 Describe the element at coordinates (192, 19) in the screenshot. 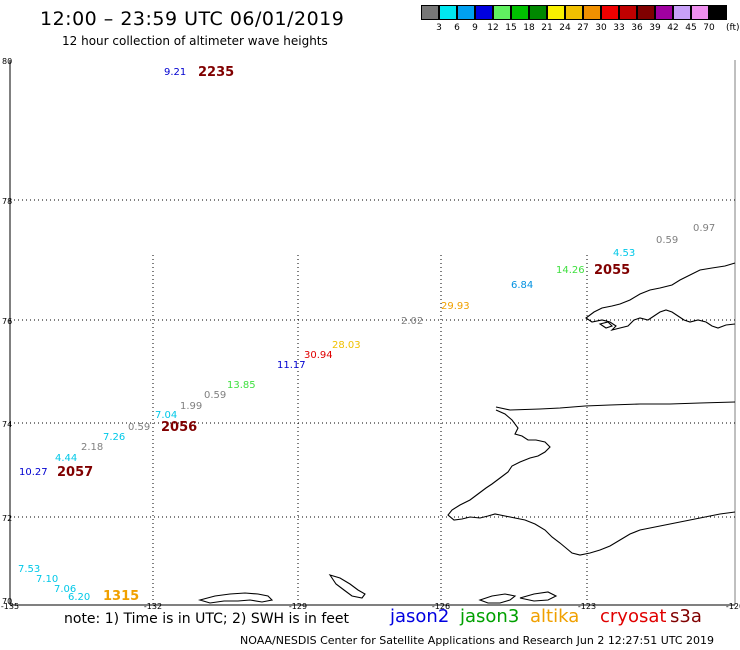

I see `page-title: 12:00 – 23:59 UTC 06/01/2019` at that location.